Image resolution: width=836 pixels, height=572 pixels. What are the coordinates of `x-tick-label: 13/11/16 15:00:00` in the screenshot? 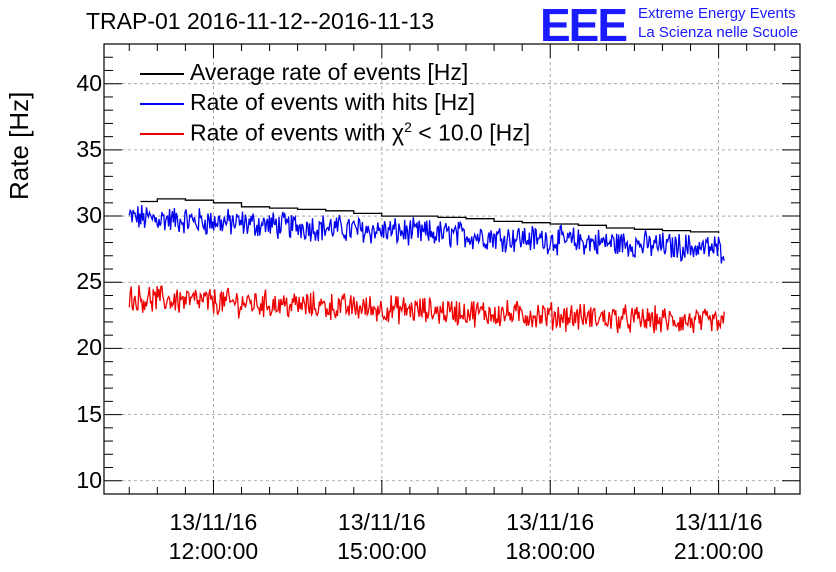 It's located at (382, 537).